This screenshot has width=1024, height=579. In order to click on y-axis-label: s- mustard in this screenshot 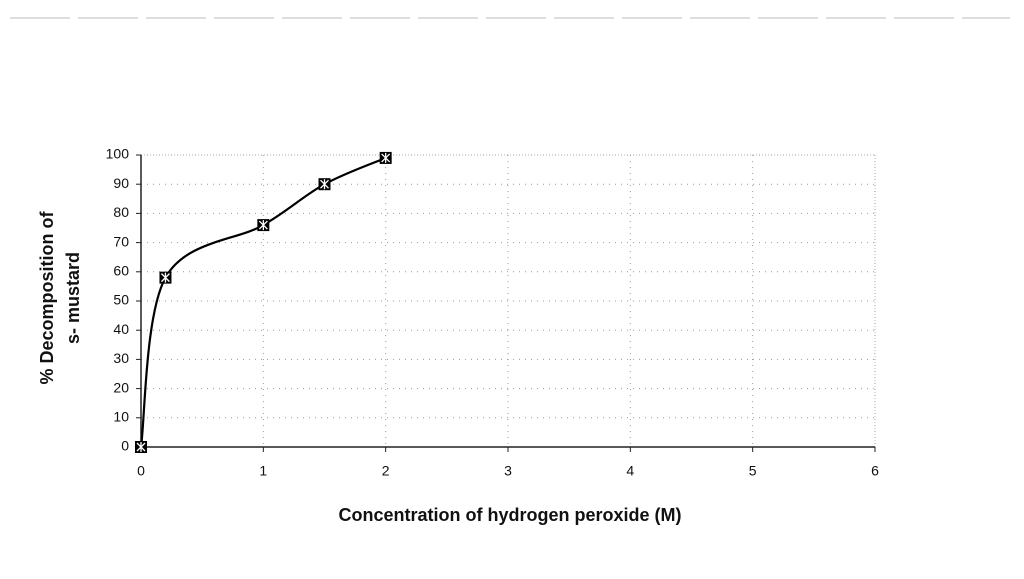, I will do `click(73, 298)`.